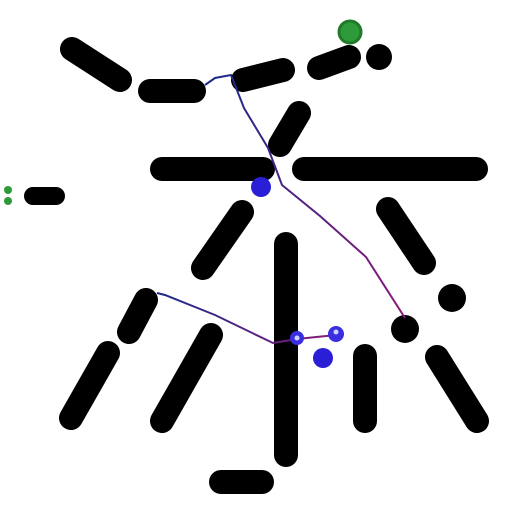  What do you see at coordinates (350, 32) in the screenshot?
I see `goal-marker` at bounding box center [350, 32].